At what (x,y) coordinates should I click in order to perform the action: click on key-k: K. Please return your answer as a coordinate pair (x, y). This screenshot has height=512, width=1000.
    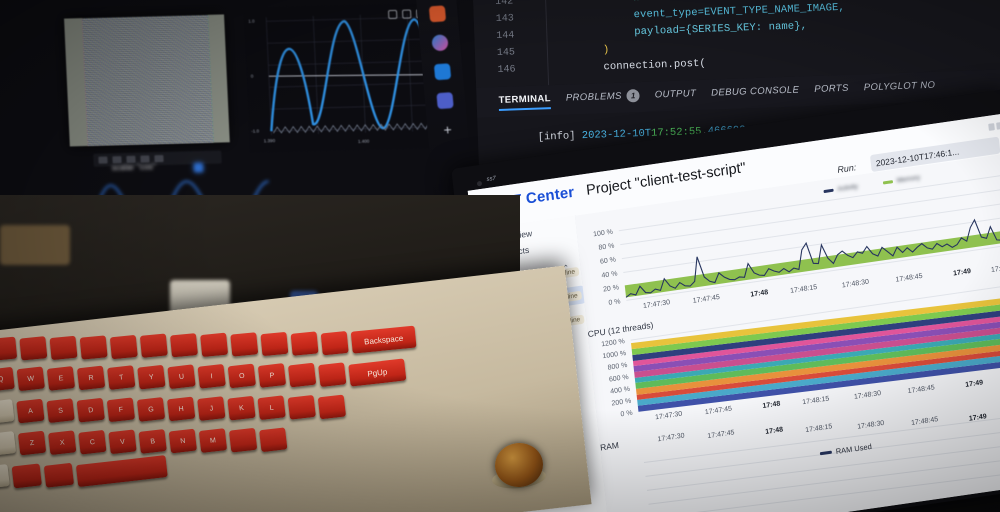
    Looking at the image, I should click on (241, 408).